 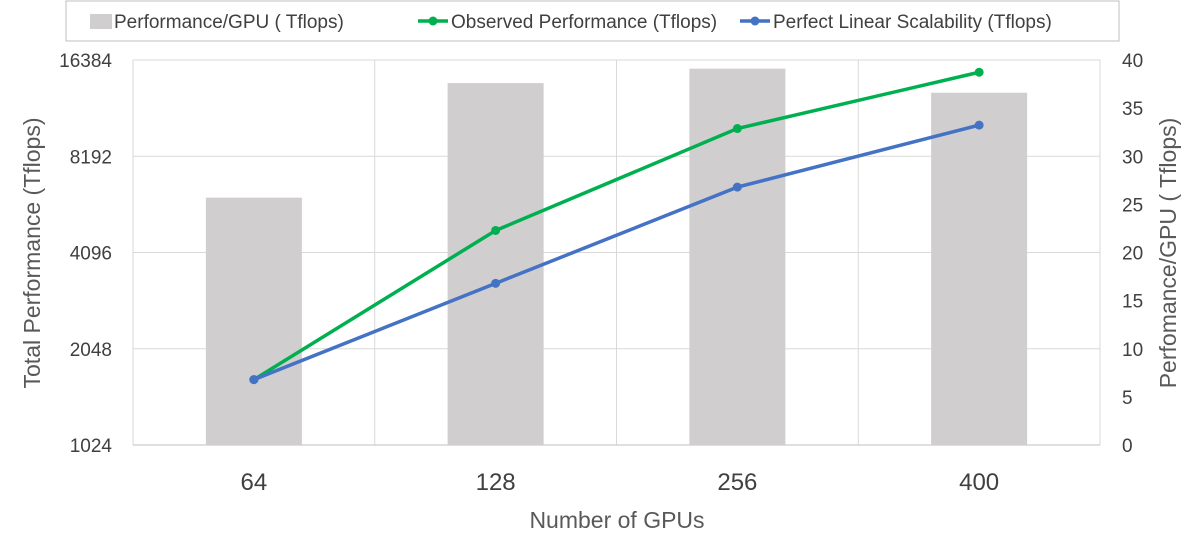 What do you see at coordinates (91, 157) in the screenshot?
I see `left-tick-label: 8192` at bounding box center [91, 157].